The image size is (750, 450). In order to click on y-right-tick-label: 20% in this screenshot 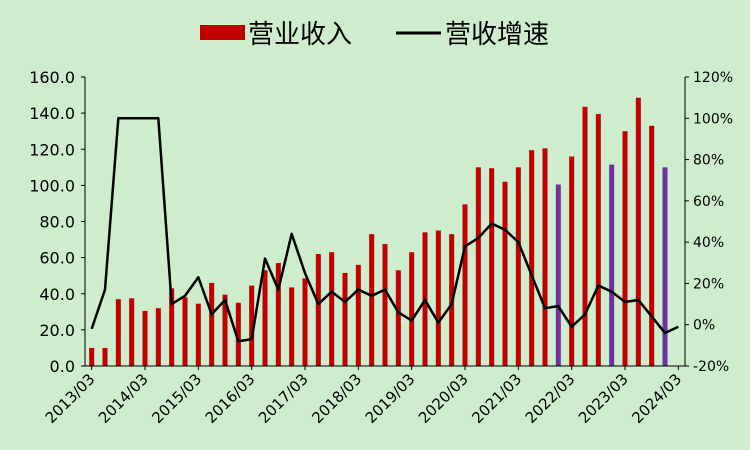, I will do `click(708, 284)`.